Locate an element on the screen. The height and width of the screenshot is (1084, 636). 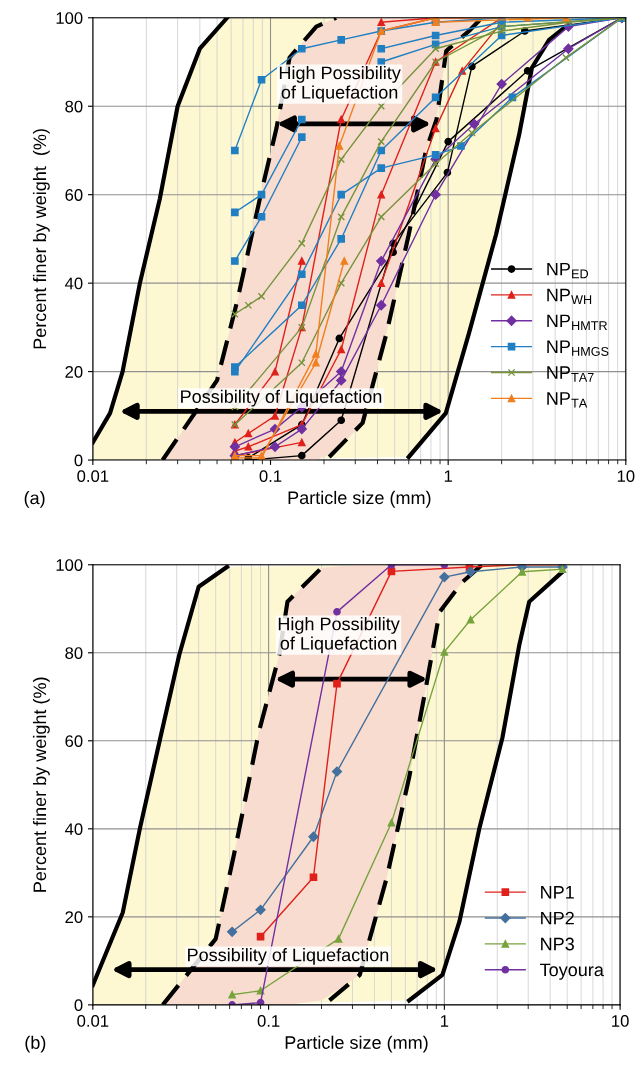
legend-label: NP$_{WH}$ is located at coordinates (569, 296).